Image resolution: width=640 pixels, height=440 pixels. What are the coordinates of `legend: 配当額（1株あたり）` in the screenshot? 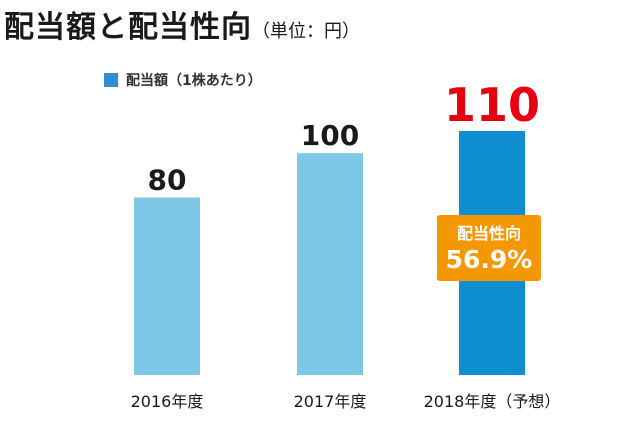 It's located at (183, 80).